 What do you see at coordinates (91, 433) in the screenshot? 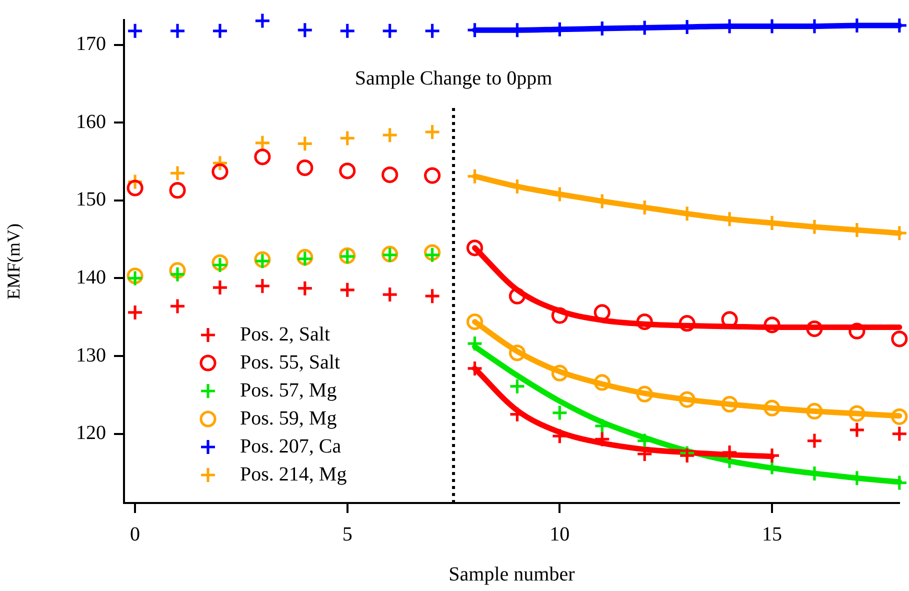
I see `y-tick-label: 120` at bounding box center [91, 433].